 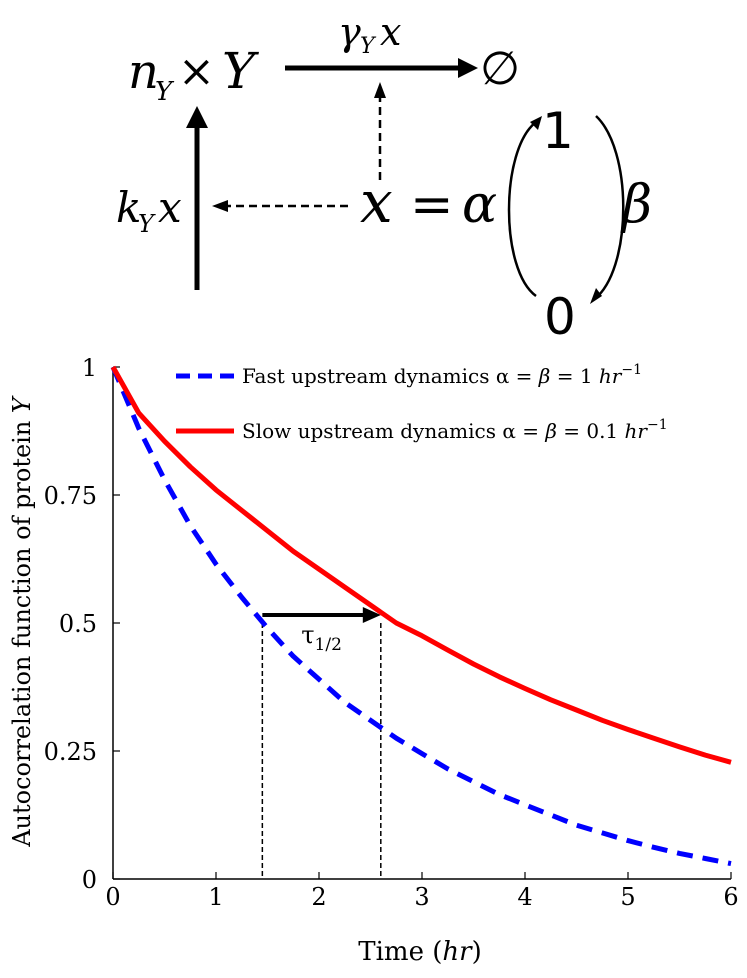 I want to click on y-tick-label: 1, so click(x=89, y=368).